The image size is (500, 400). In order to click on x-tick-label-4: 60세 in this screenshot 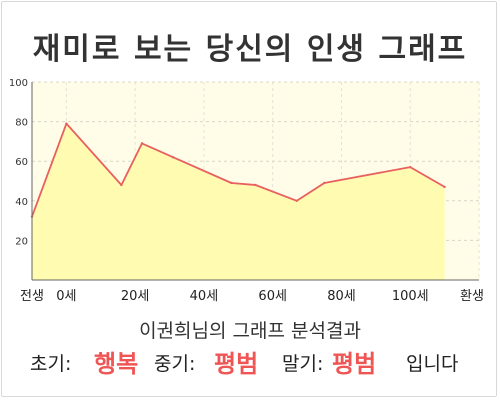, I will do `click(272, 296)`.